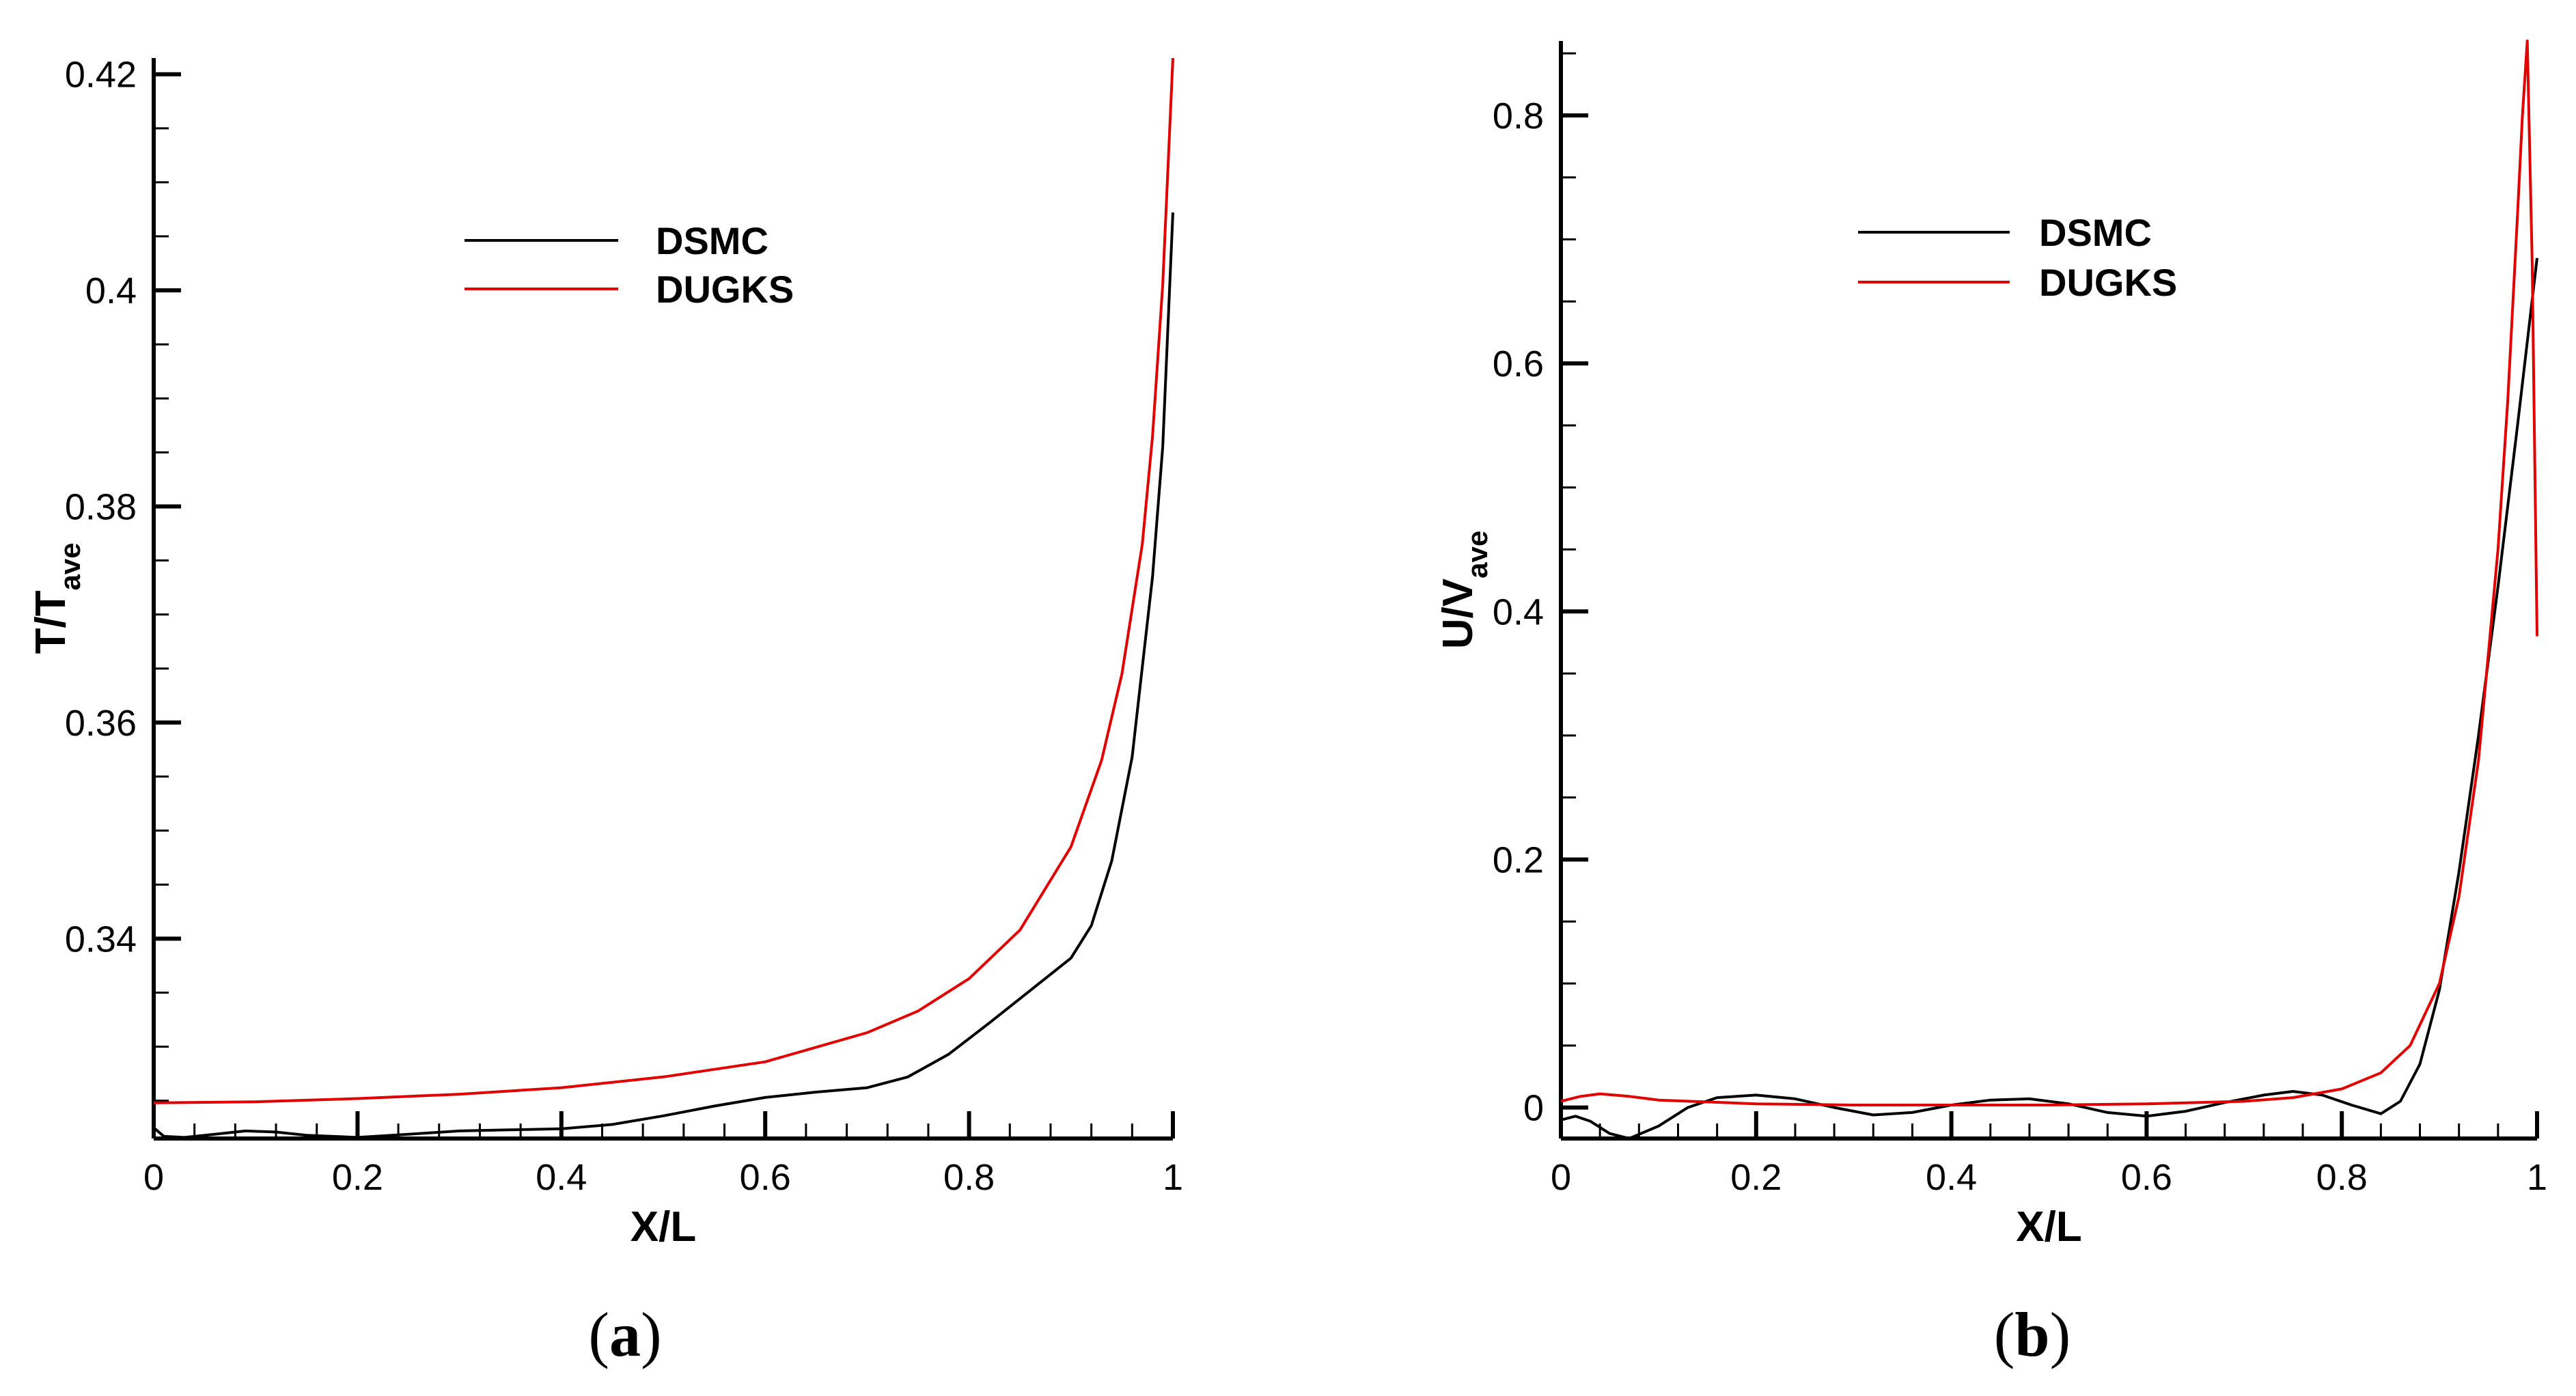 The width and height of the screenshot is (2576, 1396). Describe the element at coordinates (56, 598) in the screenshot. I see `y-axis-title: T/Tave` at that location.